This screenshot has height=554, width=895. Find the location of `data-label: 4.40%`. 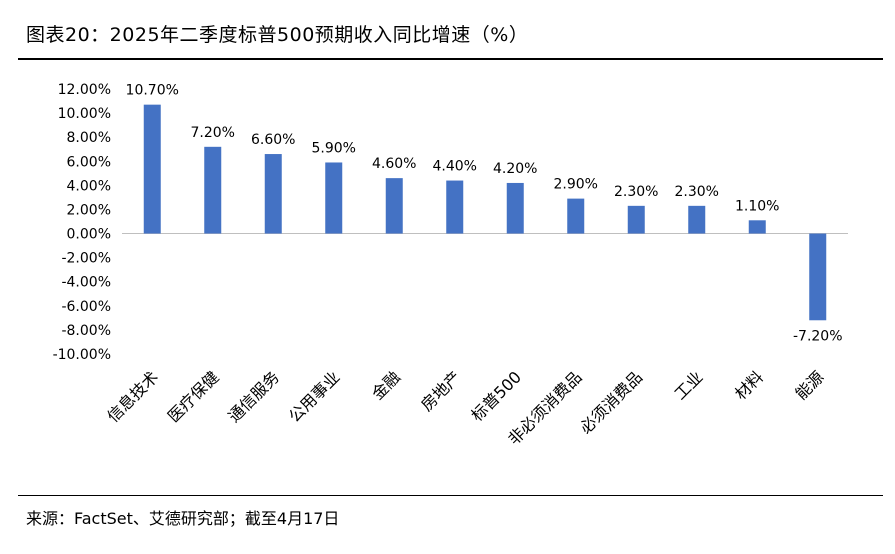

data-label: 4.40% is located at coordinates (455, 167).